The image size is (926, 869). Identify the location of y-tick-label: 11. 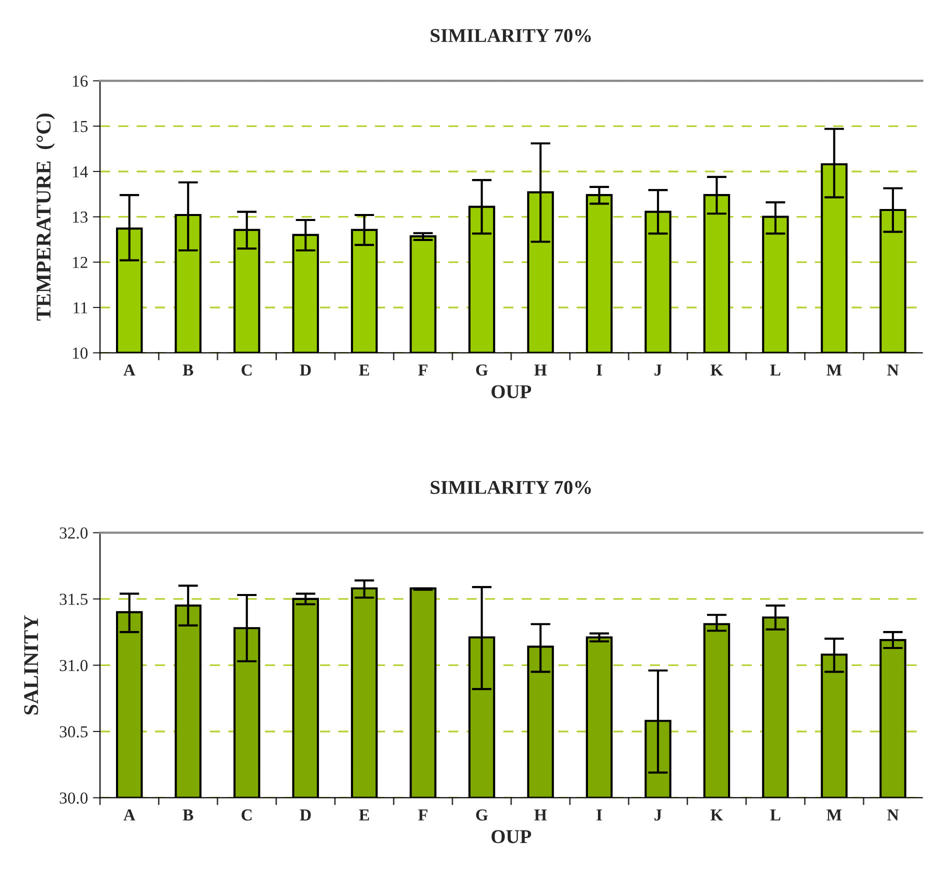
(81, 308).